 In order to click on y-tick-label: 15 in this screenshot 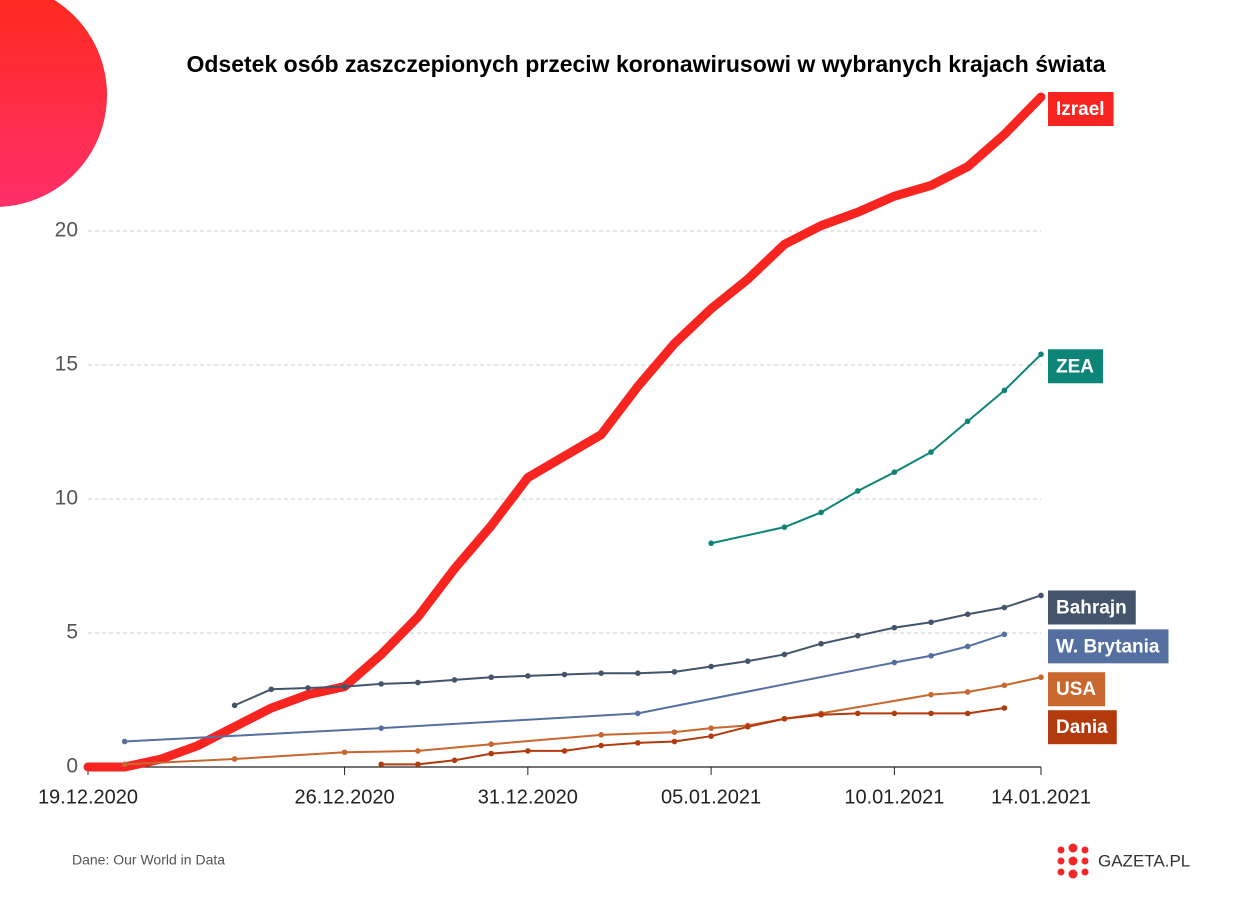, I will do `click(66, 364)`.